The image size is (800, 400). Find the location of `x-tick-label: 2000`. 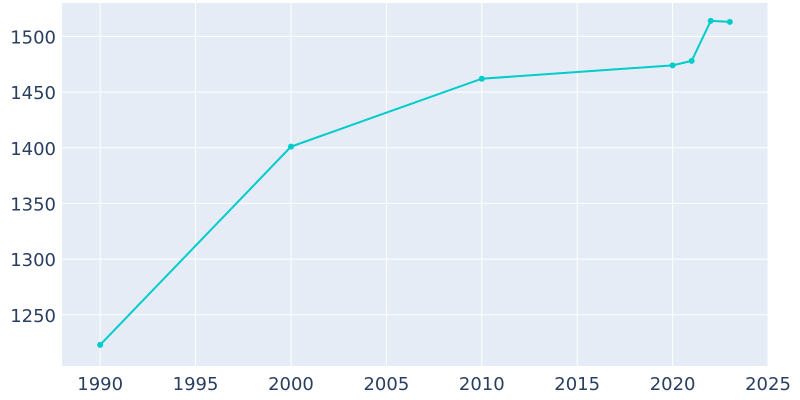

x-tick-label: 2000 is located at coordinates (291, 384).